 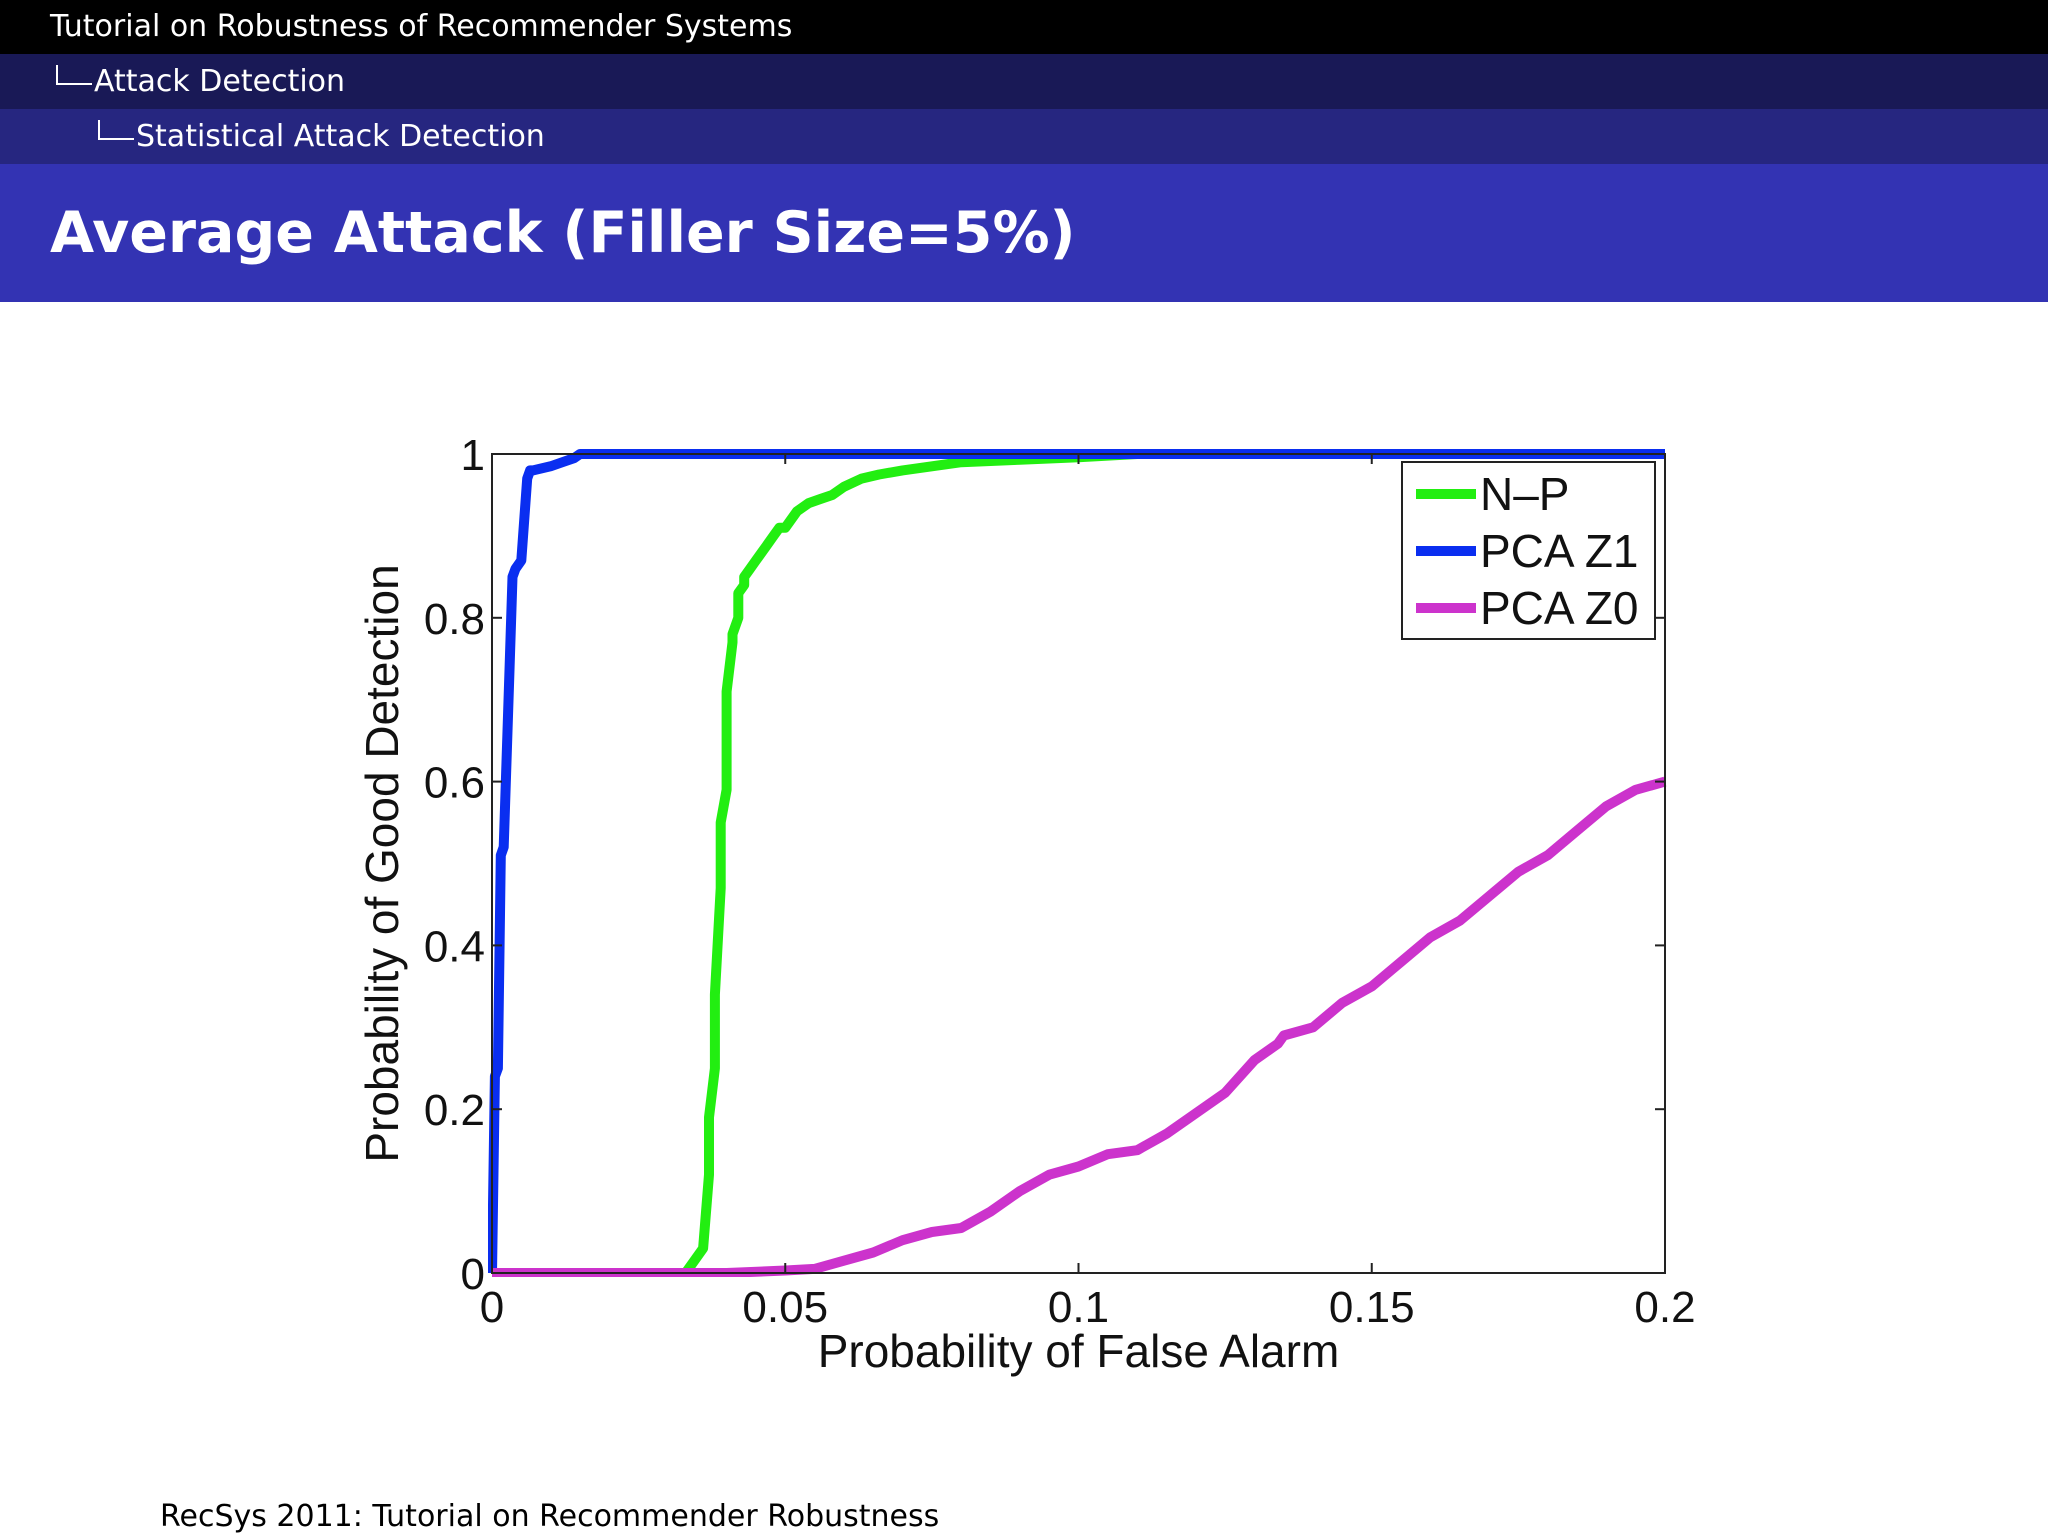 What do you see at coordinates (1024, 136) in the screenshot?
I see `nav-subsubsection: Statistical Attack Detection` at bounding box center [1024, 136].